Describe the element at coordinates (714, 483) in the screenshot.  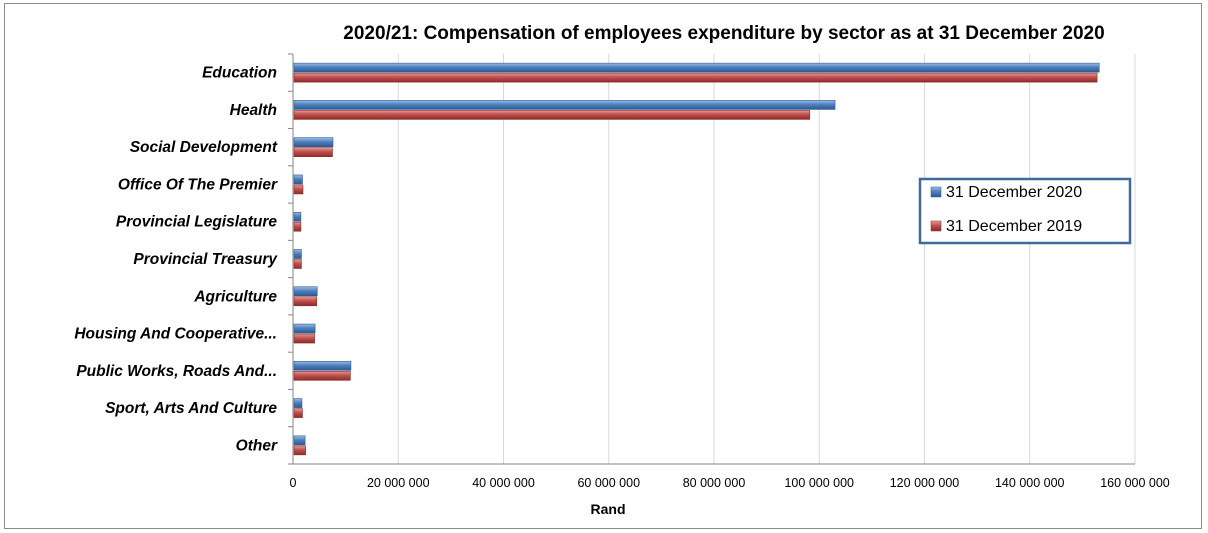
I see `x-tick-label: 80 000 000` at that location.